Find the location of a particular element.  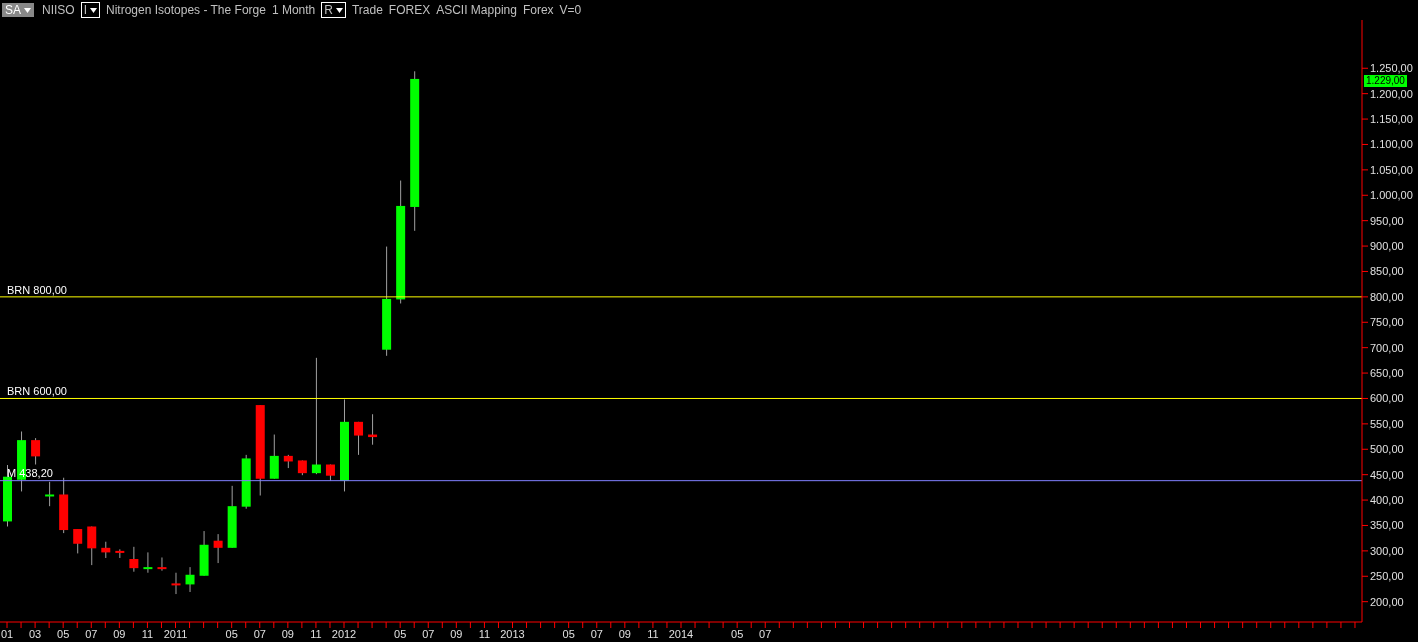

y-tick-label: 350,00 is located at coordinates (1387, 525).